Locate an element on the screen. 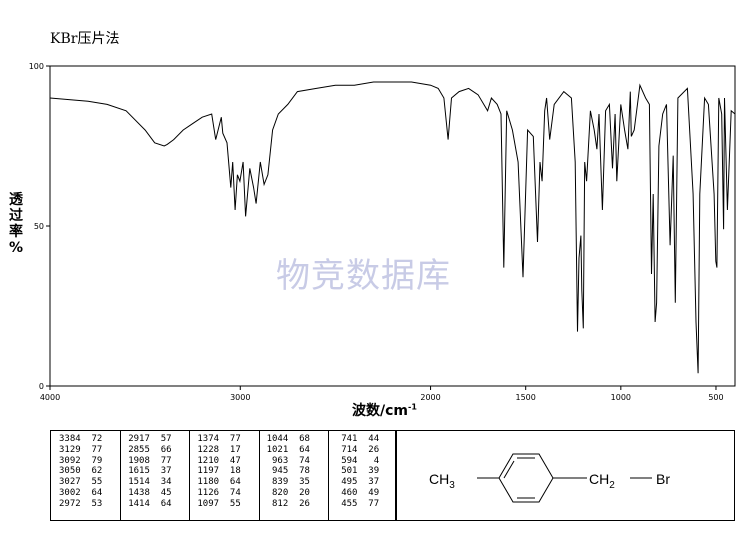  peak-row: 1197 18 is located at coordinates (219, 471).